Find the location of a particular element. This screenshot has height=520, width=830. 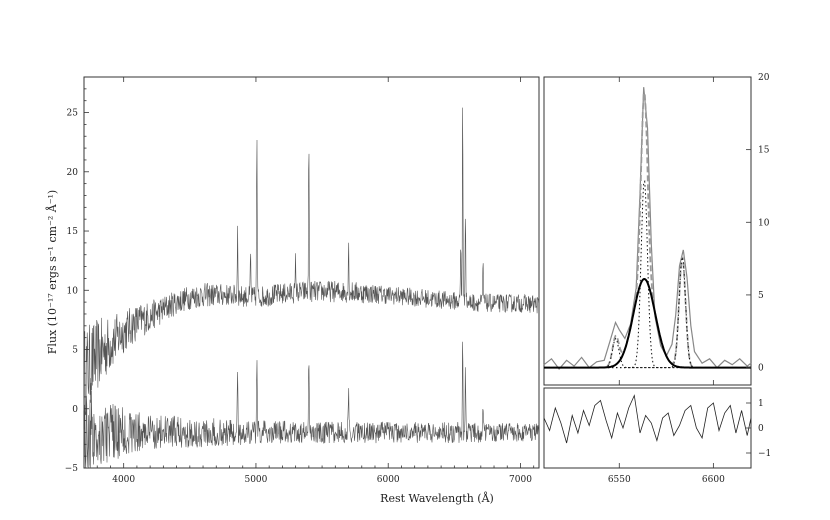

residual-line is located at coordinates (647, 419).